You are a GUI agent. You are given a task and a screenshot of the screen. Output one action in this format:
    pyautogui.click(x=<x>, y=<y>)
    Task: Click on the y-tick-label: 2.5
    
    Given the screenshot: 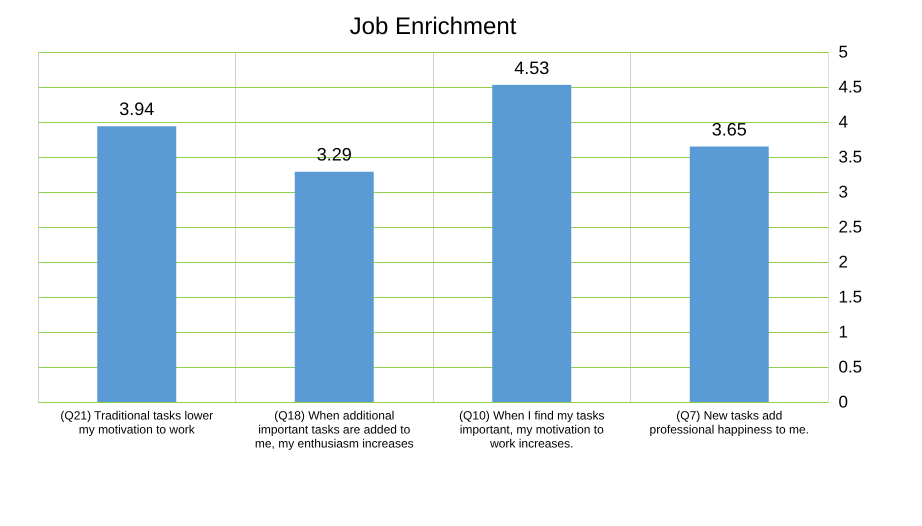 What is the action you would take?
    pyautogui.click(x=850, y=227)
    